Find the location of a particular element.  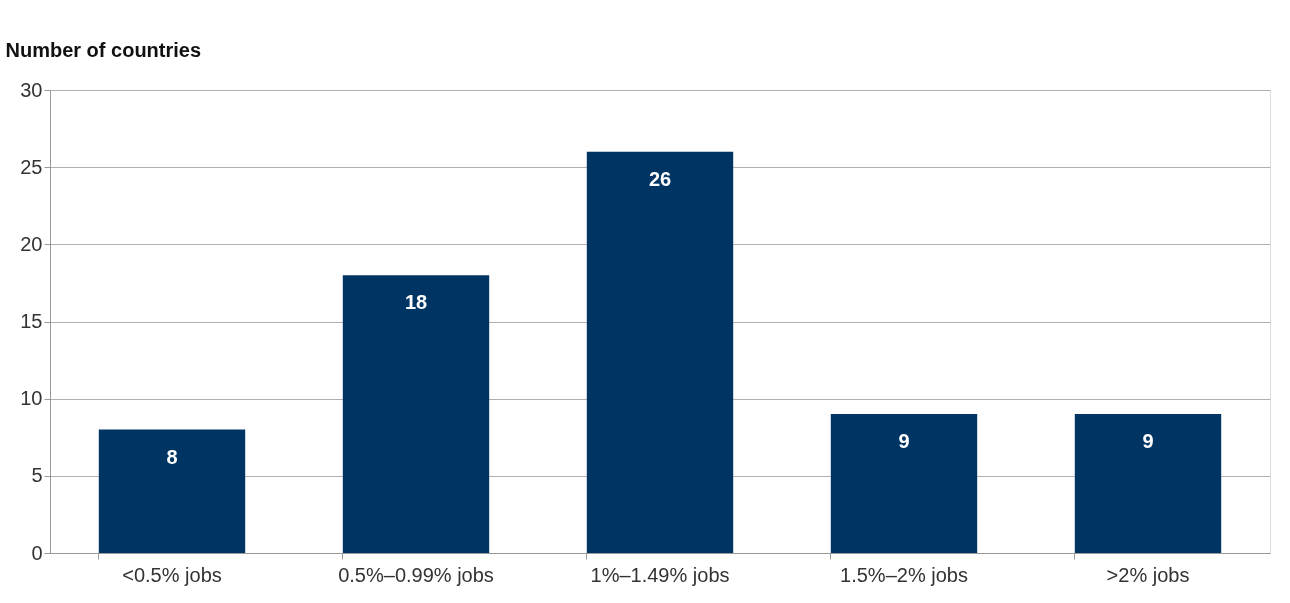

x-tick-label: 1%–1.49% jobs is located at coordinates (660, 574).